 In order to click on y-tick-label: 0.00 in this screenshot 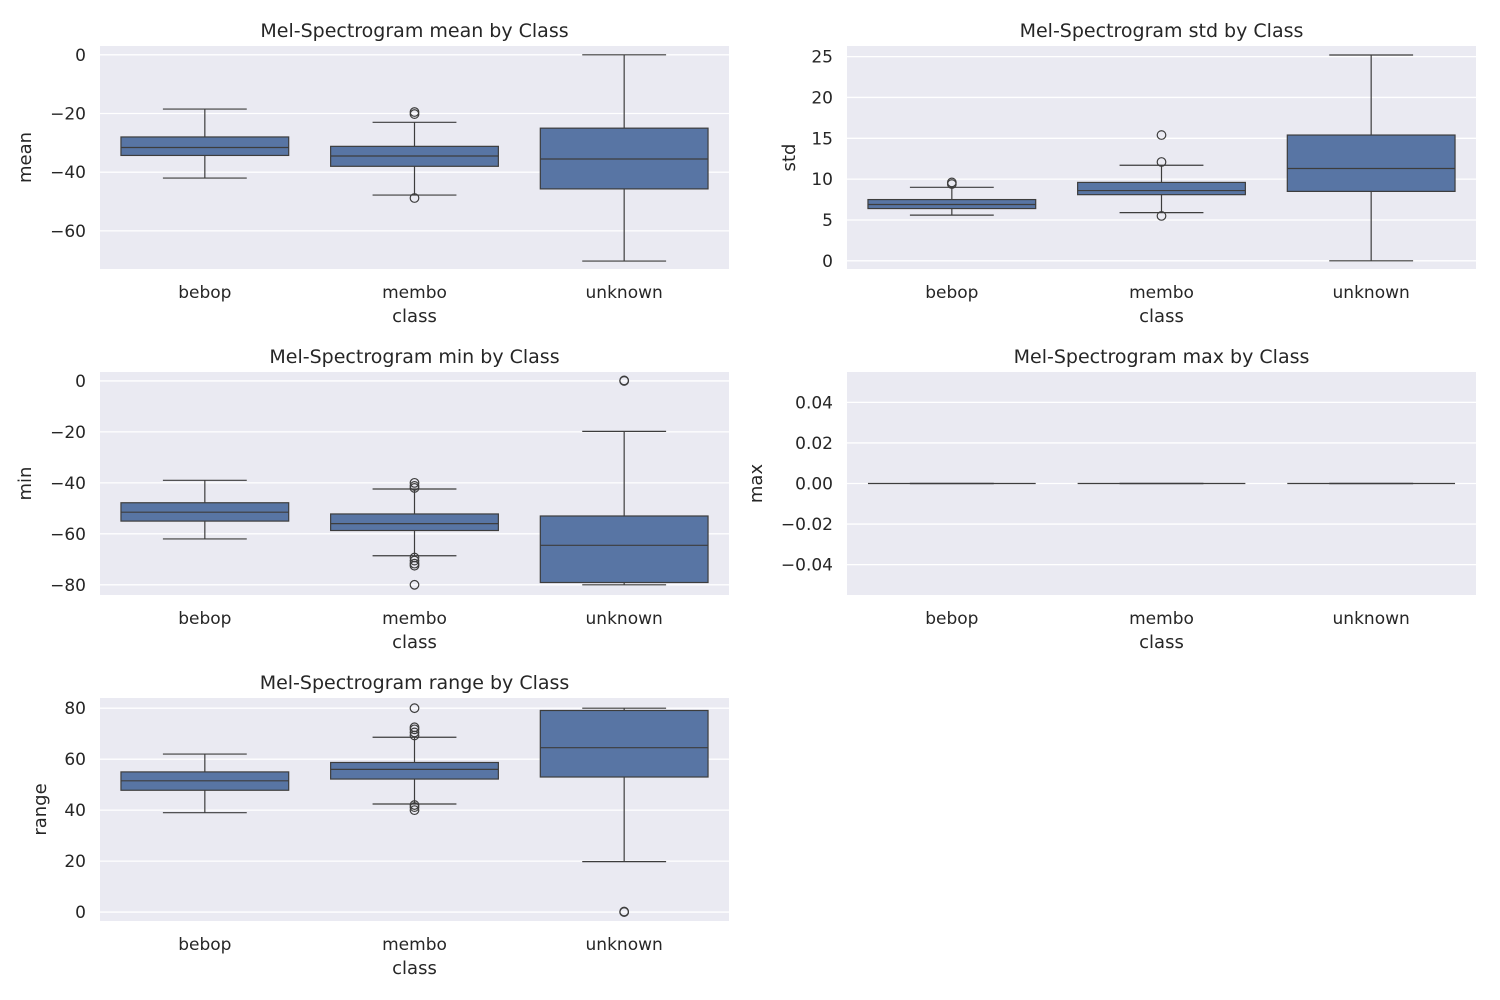, I will do `click(814, 485)`.